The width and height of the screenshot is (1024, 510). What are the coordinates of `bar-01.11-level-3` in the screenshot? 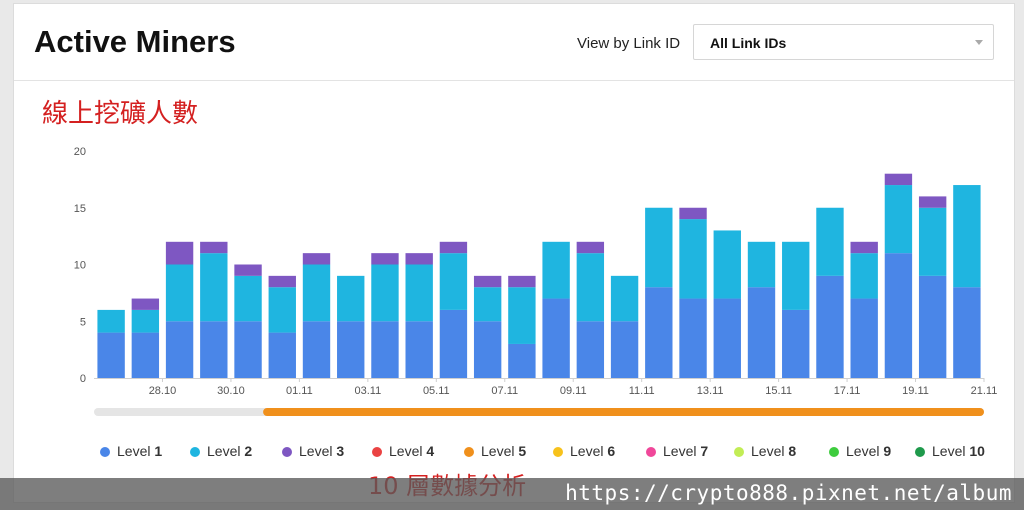 It's located at (282, 281).